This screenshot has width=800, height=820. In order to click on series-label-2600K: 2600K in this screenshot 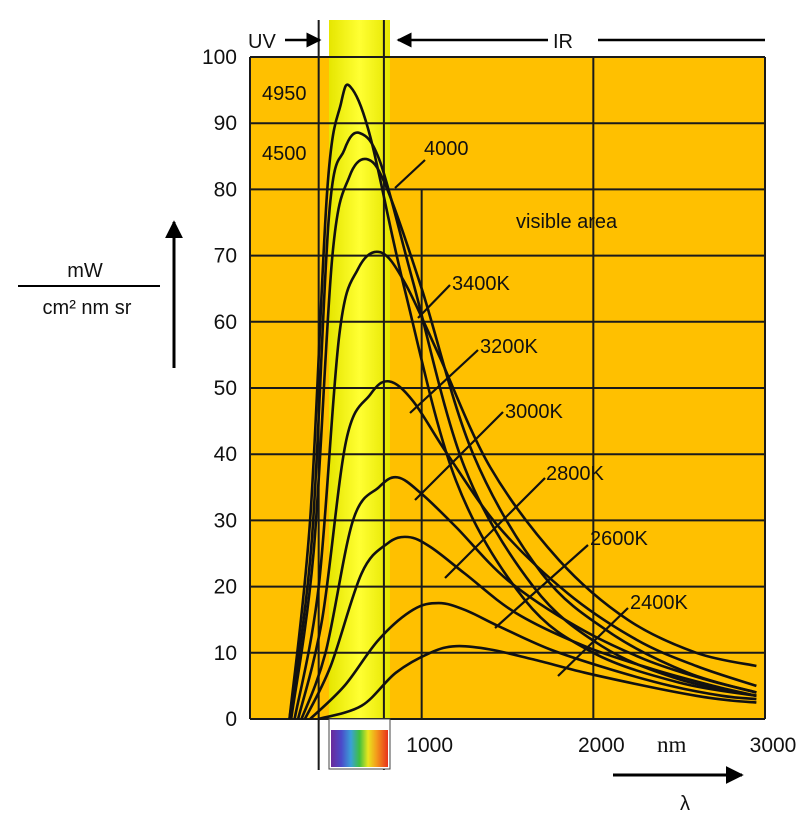, I will do `click(619, 539)`.